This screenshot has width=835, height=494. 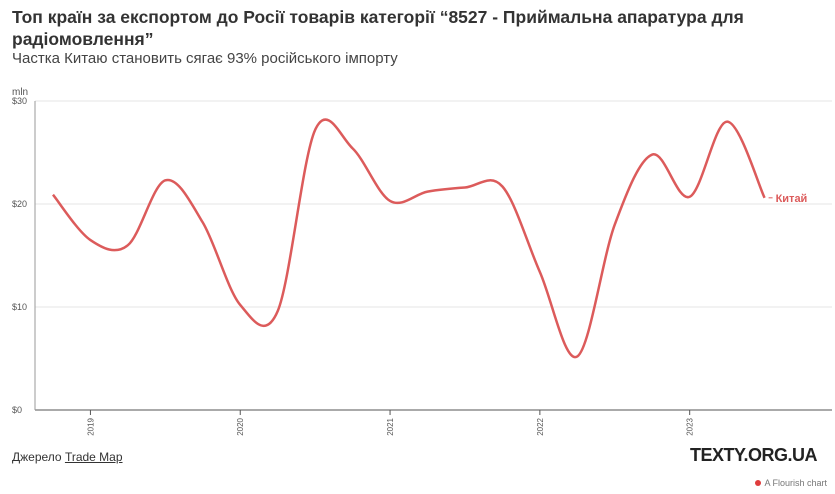 I want to click on x-tick-label: 2021, so click(x=390, y=426).